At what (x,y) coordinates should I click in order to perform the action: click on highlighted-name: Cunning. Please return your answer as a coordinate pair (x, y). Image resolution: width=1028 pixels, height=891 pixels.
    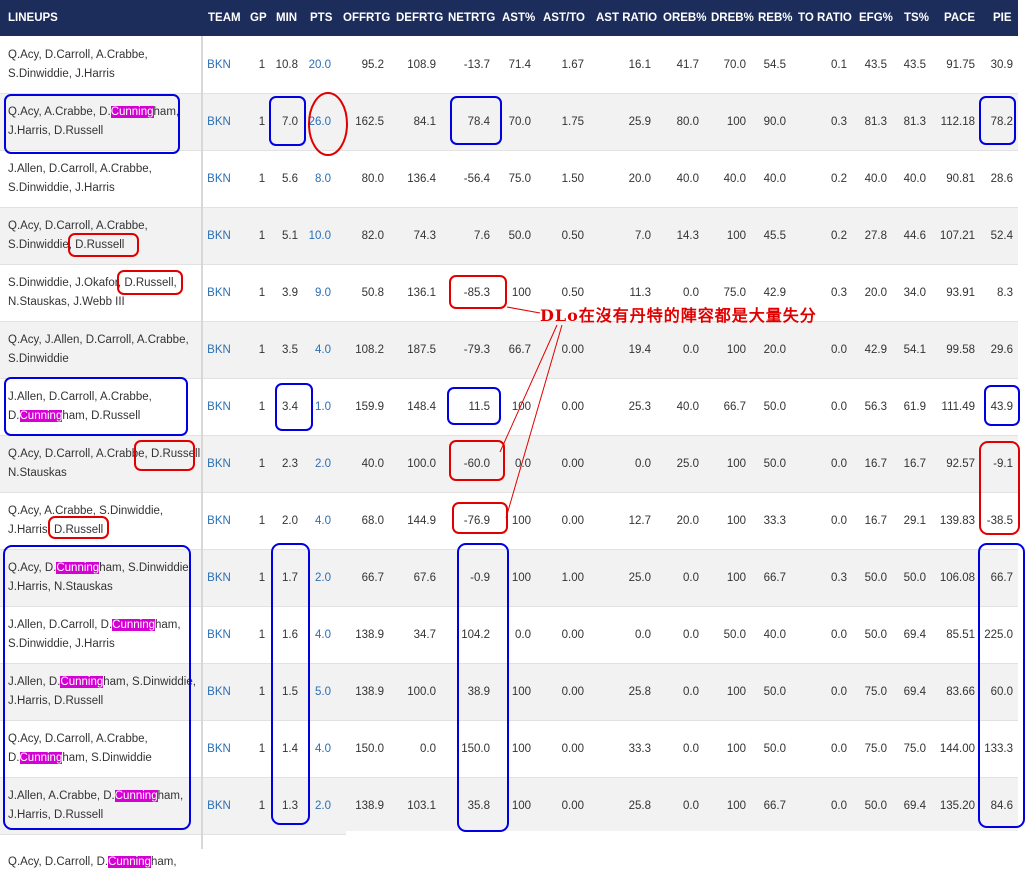
    Looking at the image, I should click on (78, 567).